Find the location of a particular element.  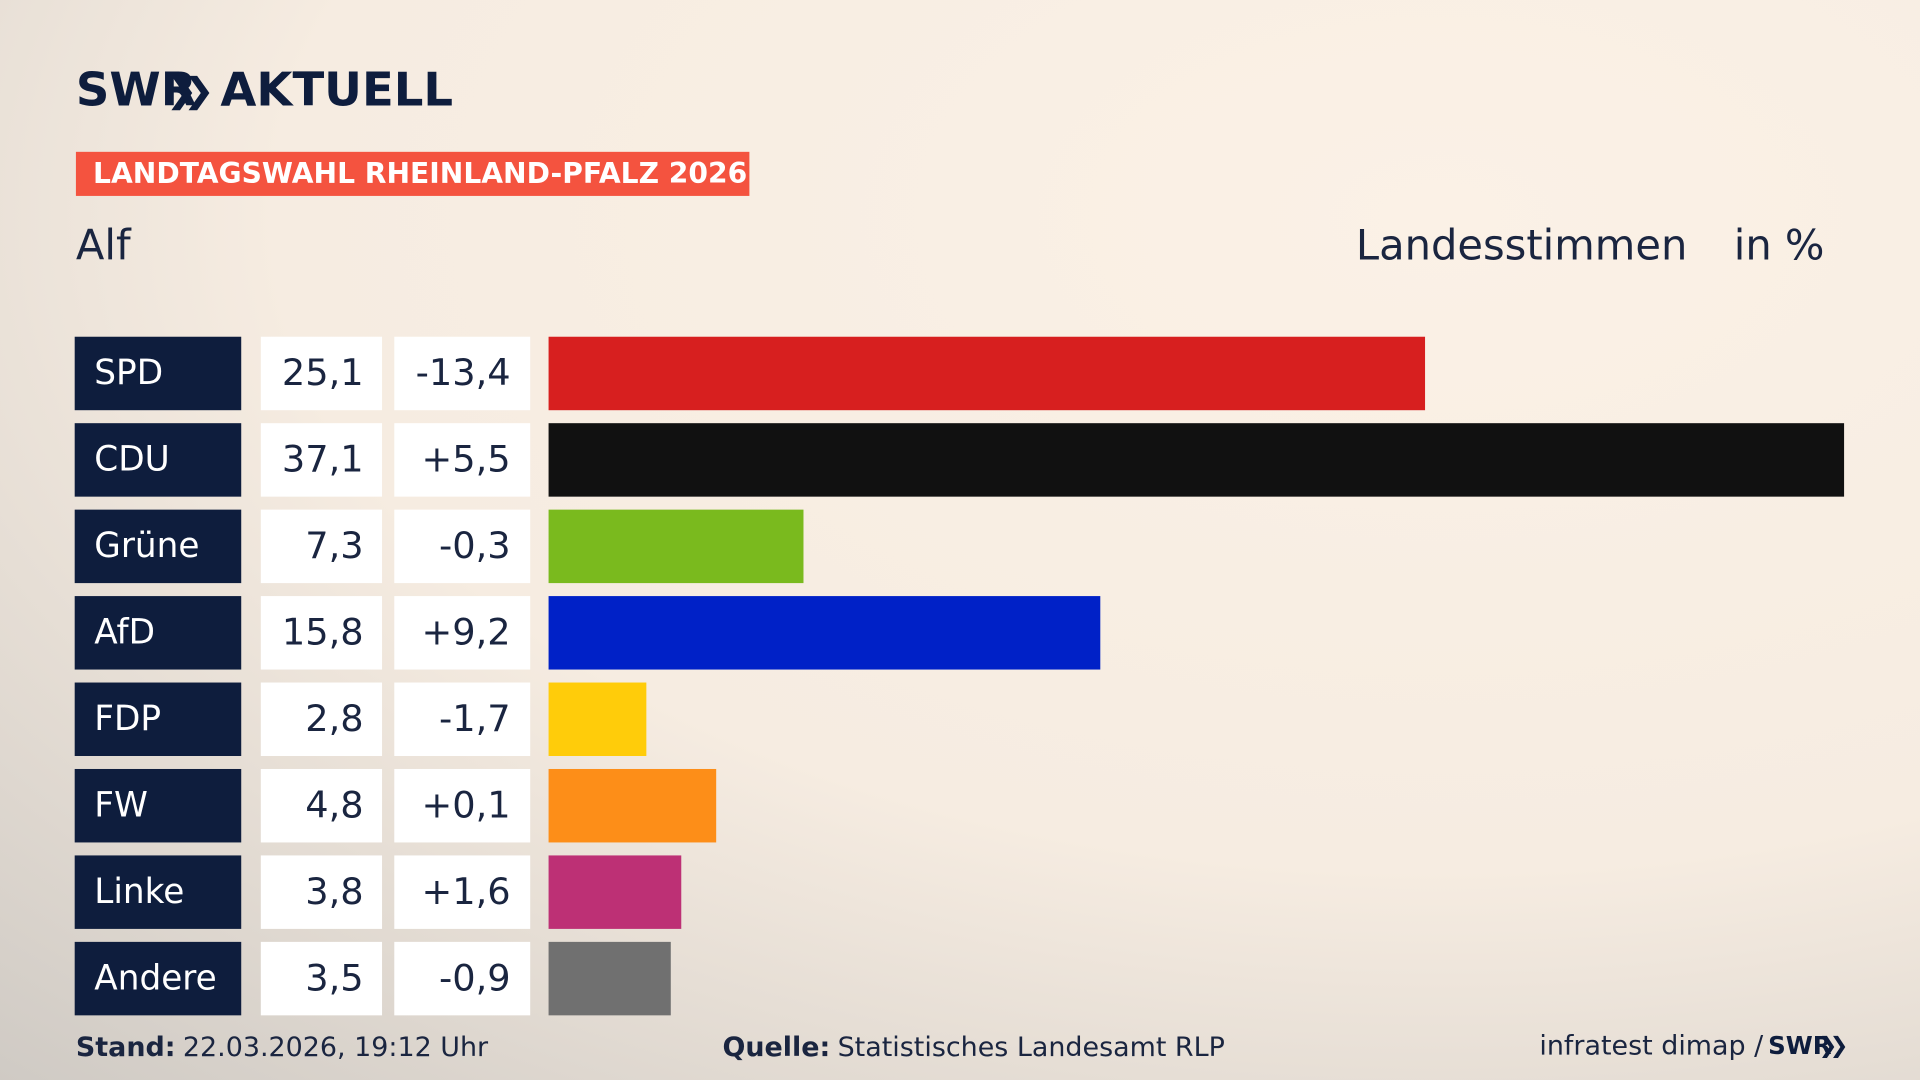

party-label: Andere is located at coordinates (155, 978).